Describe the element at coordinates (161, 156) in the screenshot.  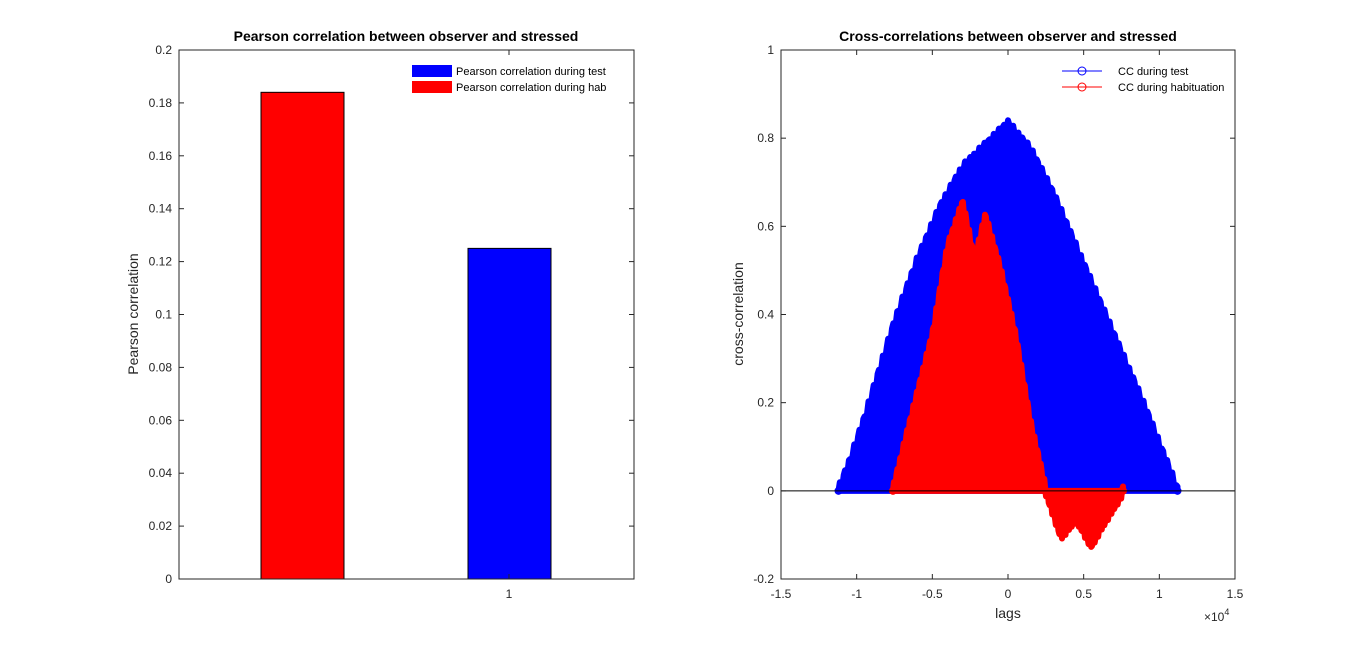
I see `chart1-ytick-label: 0.16` at that location.